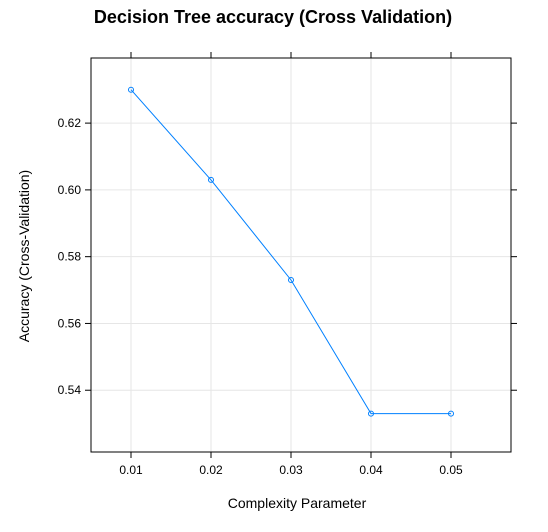  Describe the element at coordinates (297, 503) in the screenshot. I see `x-axis-label: Complexity Parameter` at that location.